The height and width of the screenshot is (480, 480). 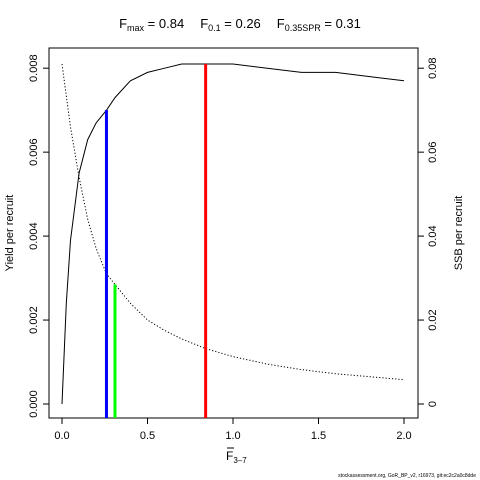 What do you see at coordinates (147, 436) in the screenshot?
I see `x-tick-label: 0.5` at bounding box center [147, 436].